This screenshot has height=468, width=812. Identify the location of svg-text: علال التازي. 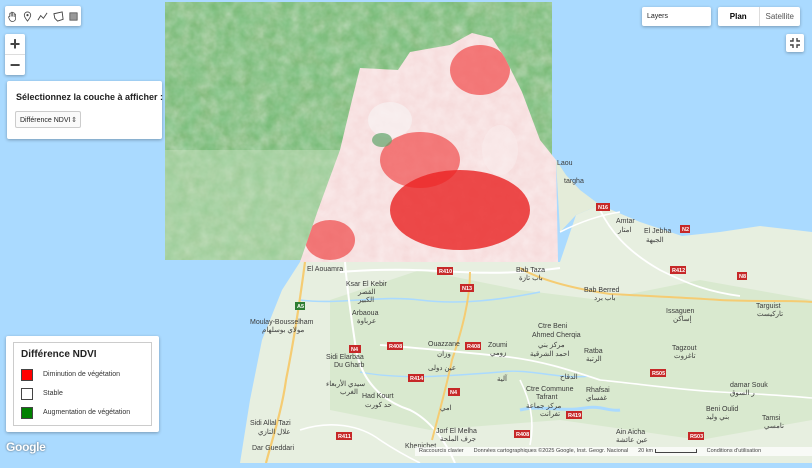
(274, 432).